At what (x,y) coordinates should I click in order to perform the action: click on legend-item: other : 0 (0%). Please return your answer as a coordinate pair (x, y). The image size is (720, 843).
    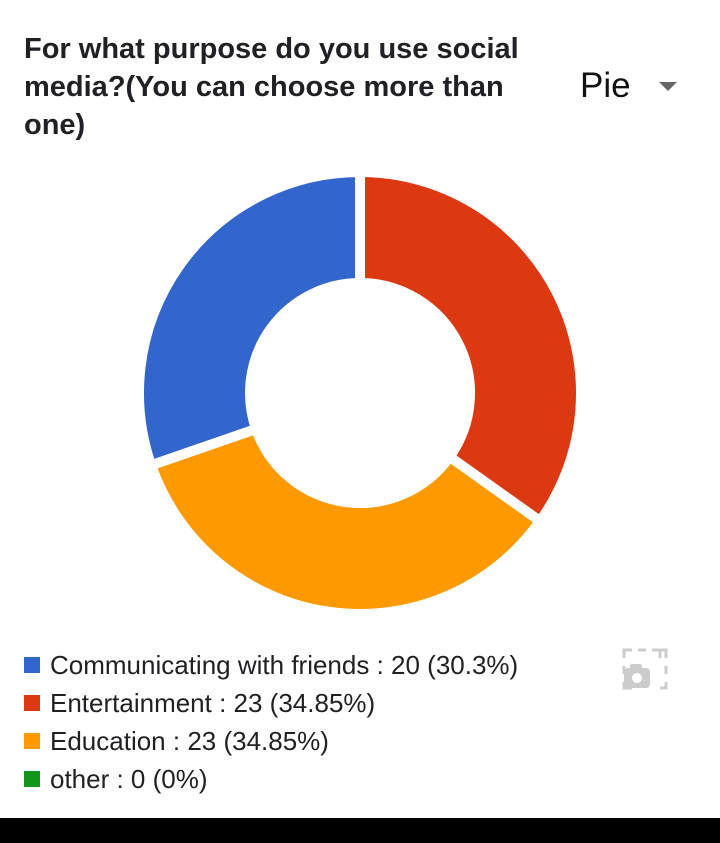
    Looking at the image, I should click on (271, 779).